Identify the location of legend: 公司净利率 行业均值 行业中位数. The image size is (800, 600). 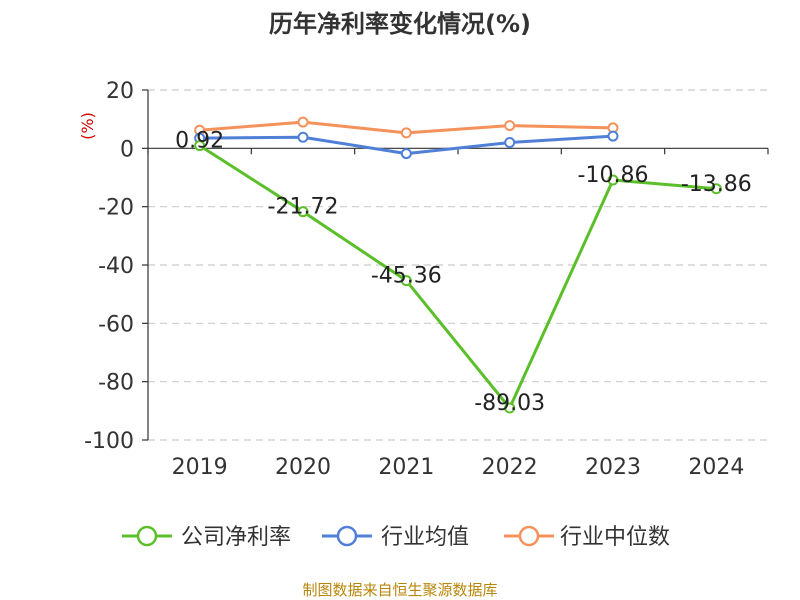
(396, 537).